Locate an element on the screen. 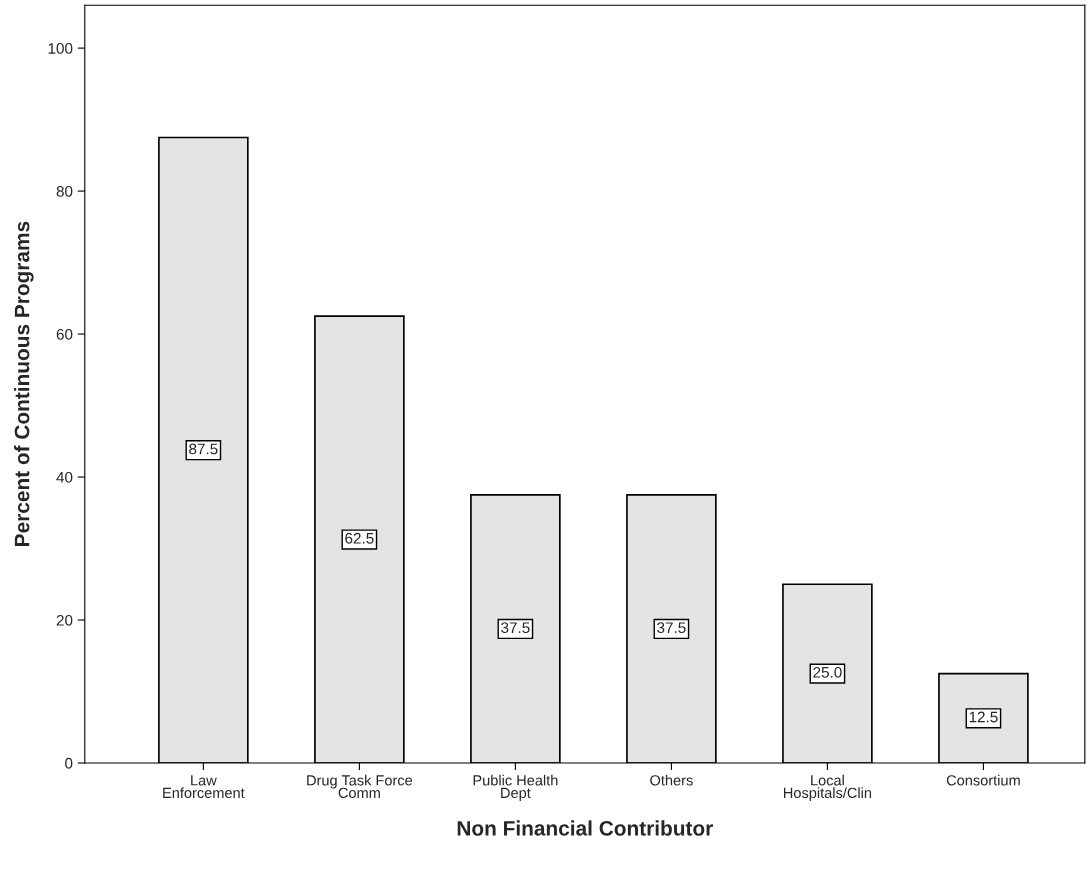 Image resolution: width=1087 pixels, height=870 pixels. x-tick-label: Public Health Dept is located at coordinates (515, 787).